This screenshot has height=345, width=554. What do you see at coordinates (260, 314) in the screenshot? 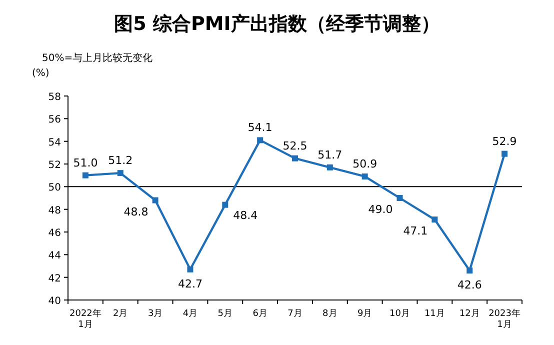
I see `x-tick-label: 6月` at bounding box center [260, 314].